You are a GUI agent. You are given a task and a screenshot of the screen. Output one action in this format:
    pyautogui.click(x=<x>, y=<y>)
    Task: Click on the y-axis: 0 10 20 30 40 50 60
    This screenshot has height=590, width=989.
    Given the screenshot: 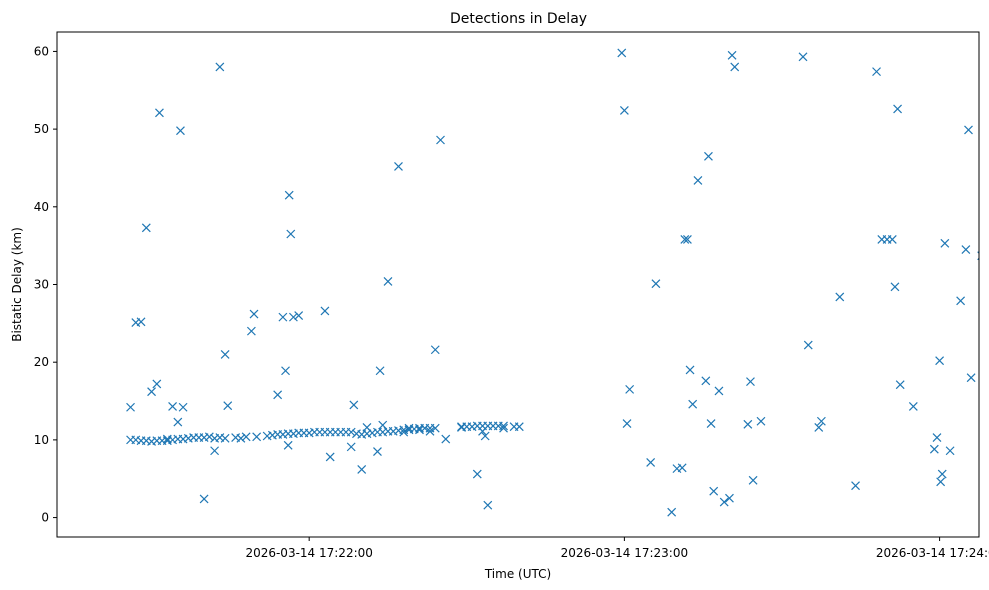 What is the action you would take?
    pyautogui.click(x=45, y=284)
    